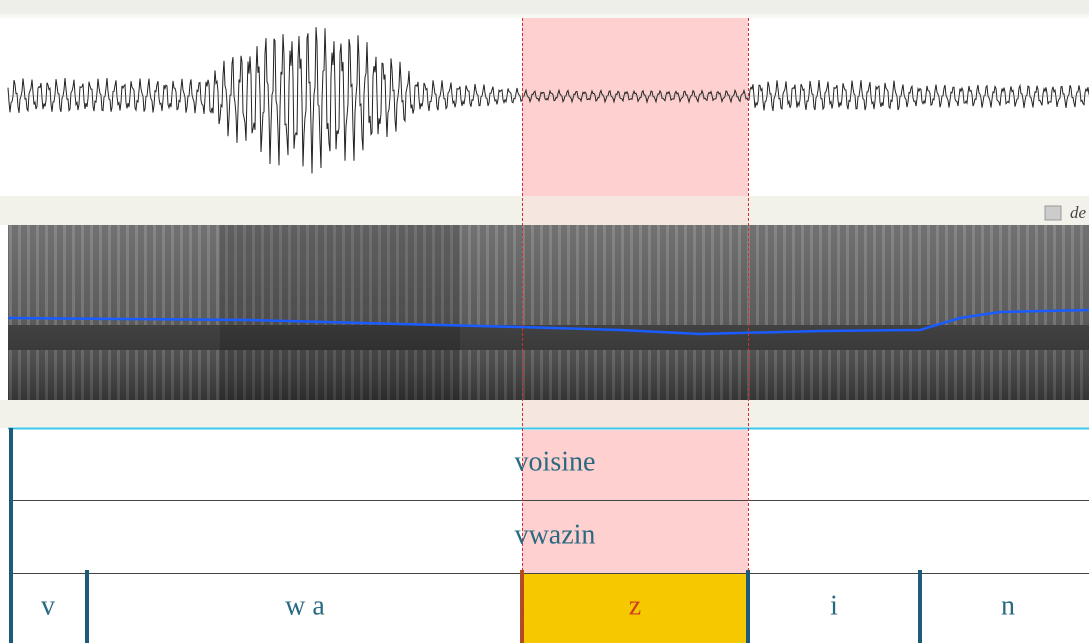 The image size is (1089, 643). I want to click on pitch-contour, so click(548, 322).